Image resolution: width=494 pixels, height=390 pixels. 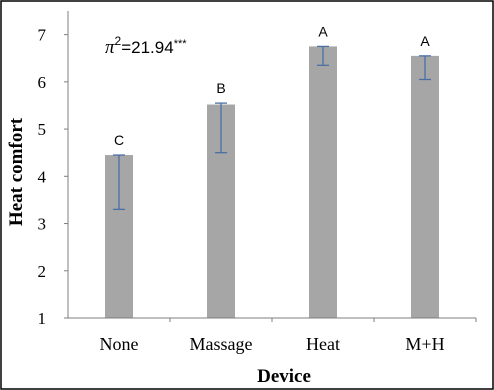 I want to click on stat-exponent: 2, so click(x=118, y=41).